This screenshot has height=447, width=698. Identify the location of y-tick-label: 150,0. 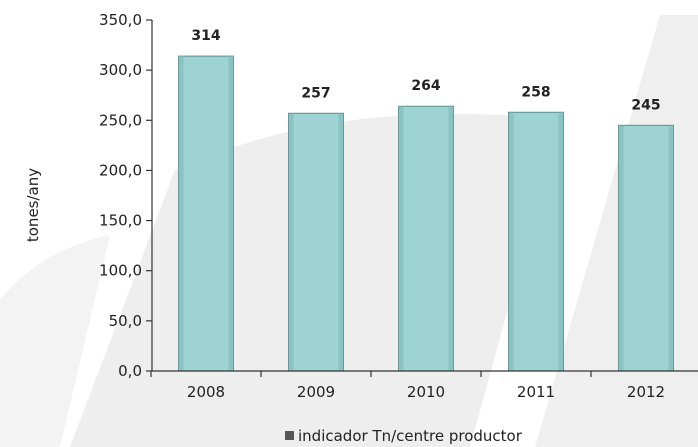
(120, 221).